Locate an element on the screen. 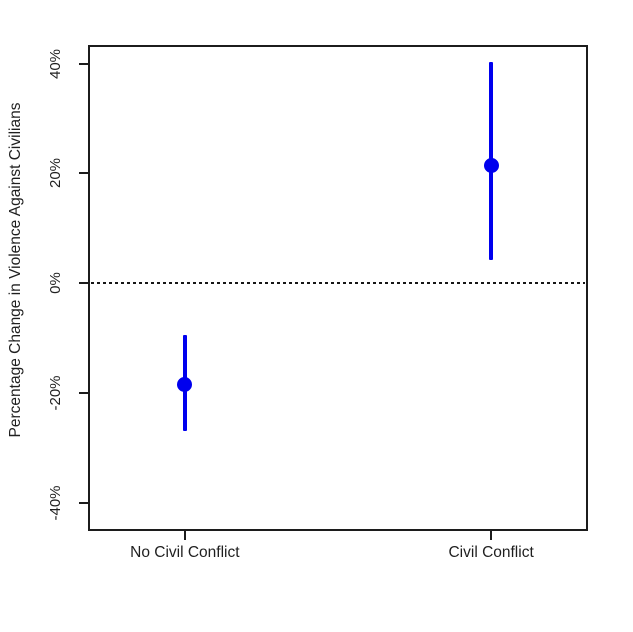  x-axis-category-label: Civil Conflict is located at coordinates (491, 552).